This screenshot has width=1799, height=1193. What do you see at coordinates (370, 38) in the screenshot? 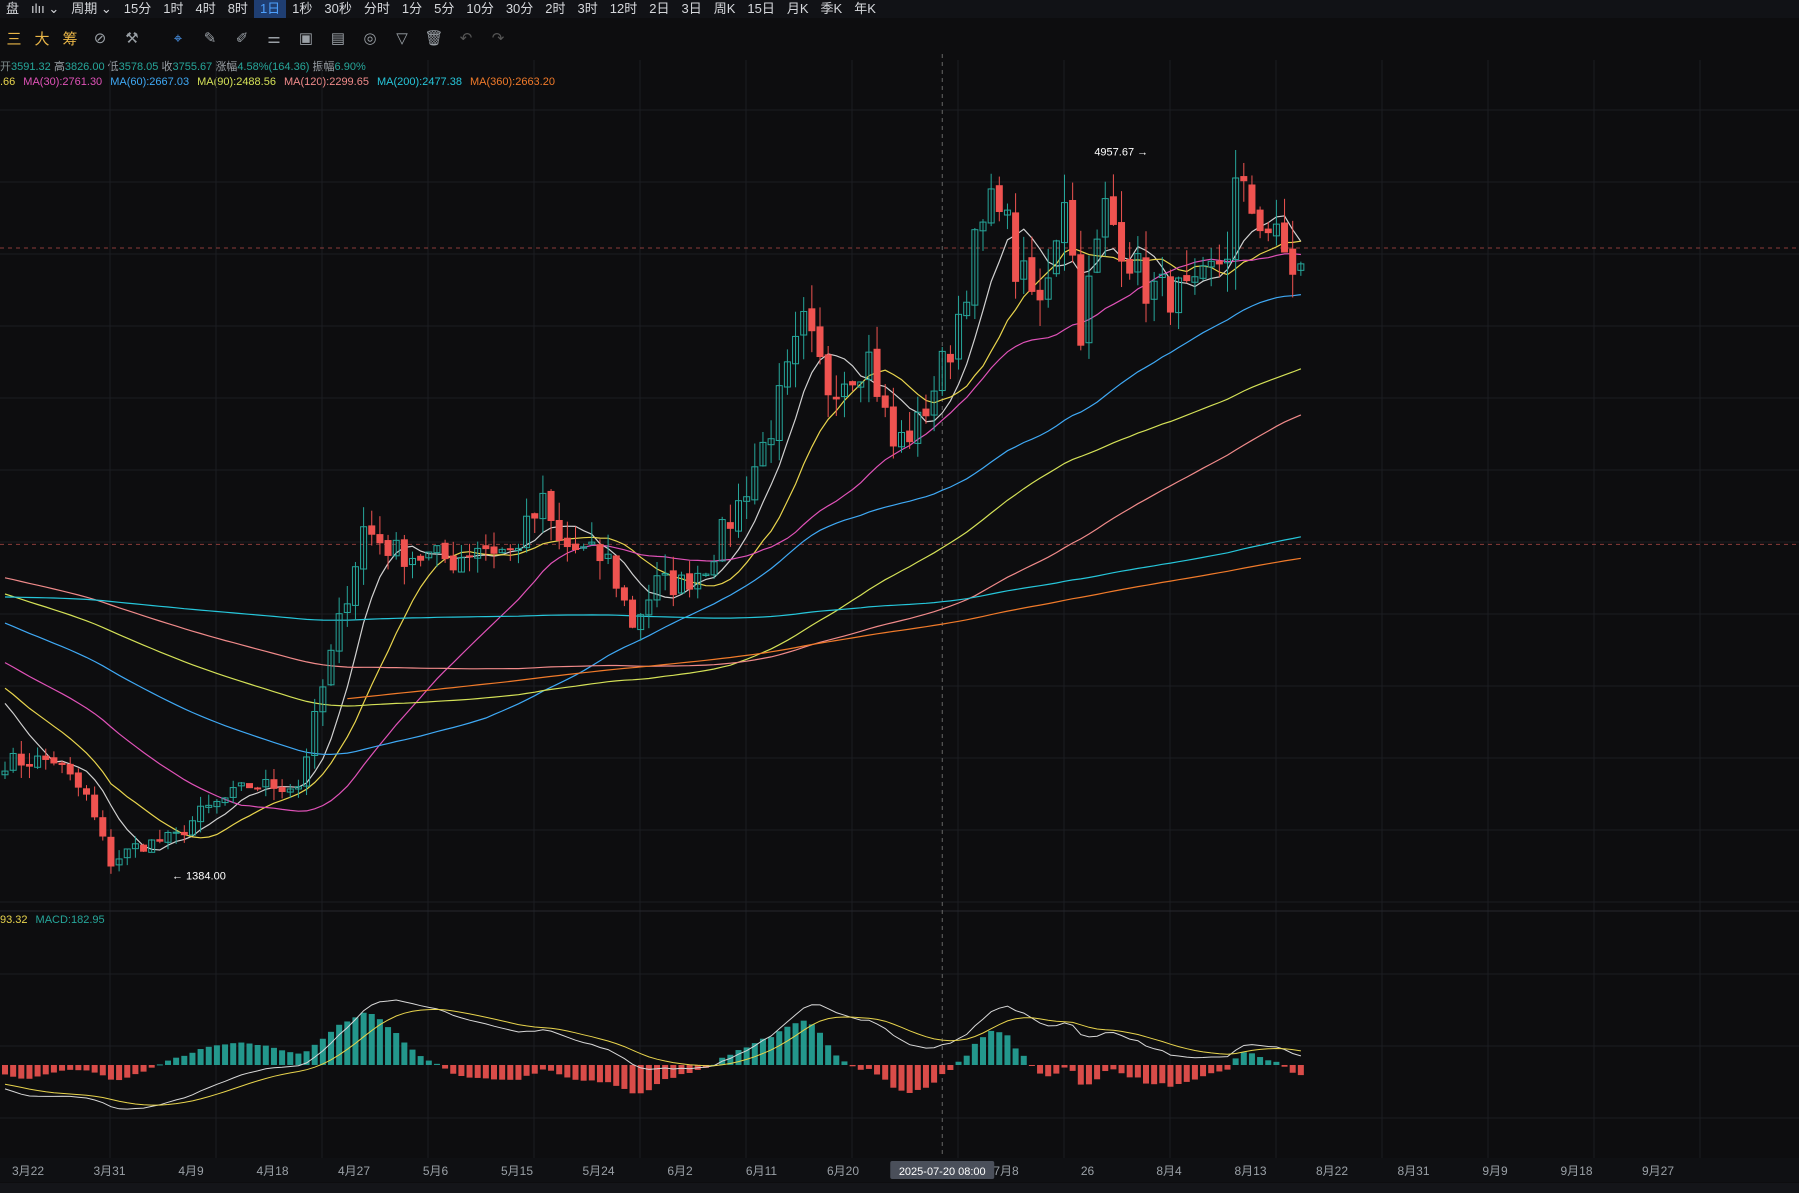
I see `magnet-icon: ◎` at bounding box center [370, 38].